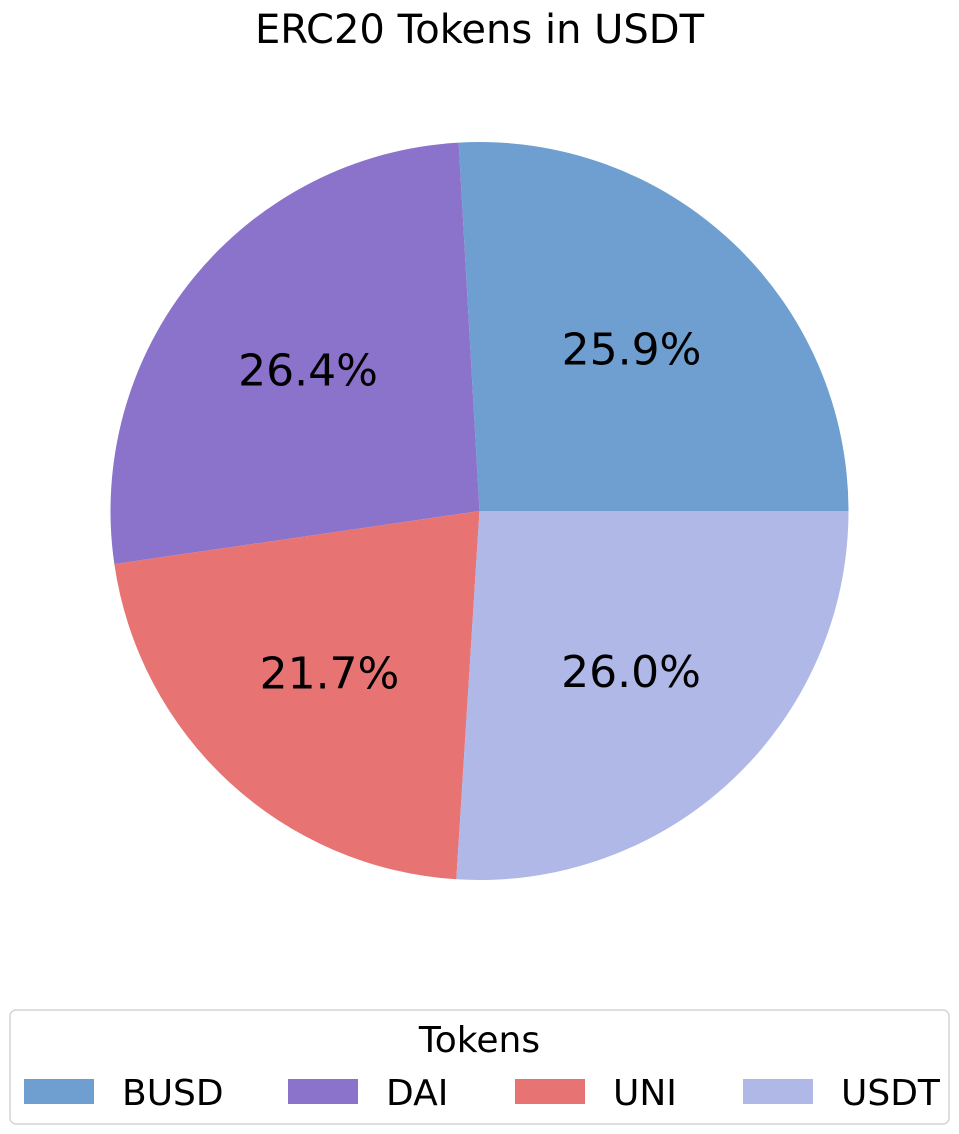 The width and height of the screenshot is (959, 1134). I want to click on legend-swatch-usdt, so click(778, 1091).